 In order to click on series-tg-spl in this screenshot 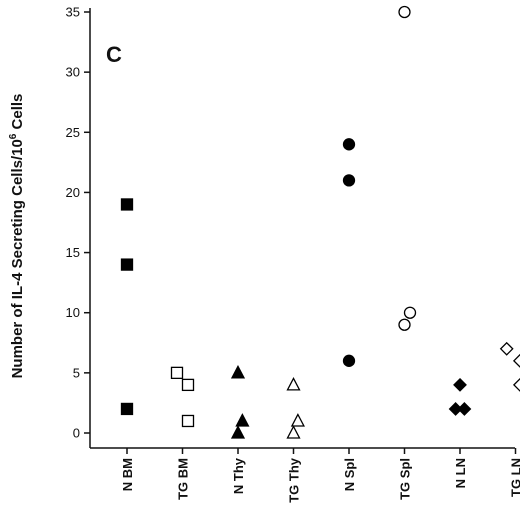, I will do `click(407, 168)`.